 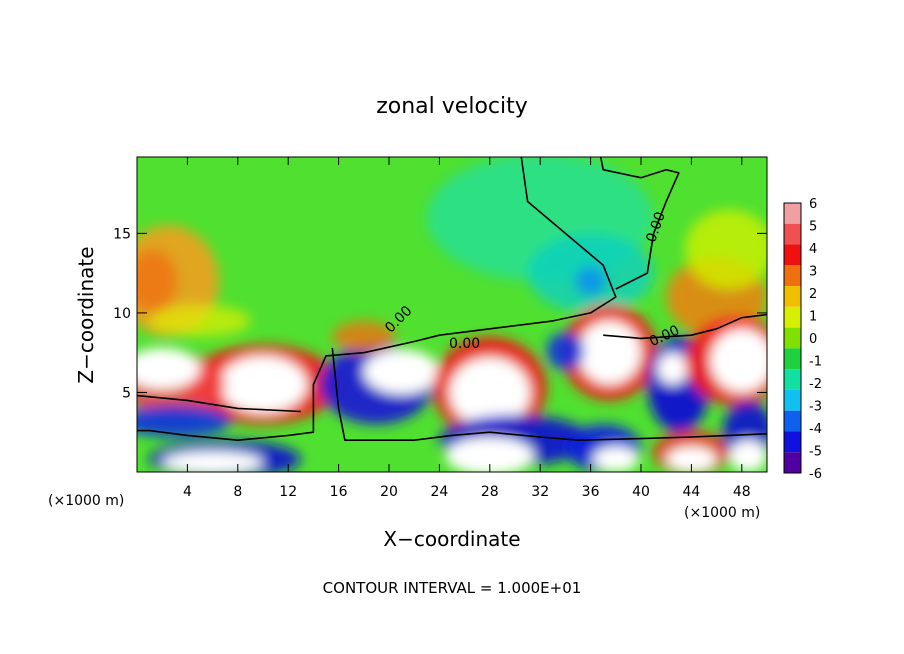 I want to click on contour-label: 0.00, so click(x=464, y=344).